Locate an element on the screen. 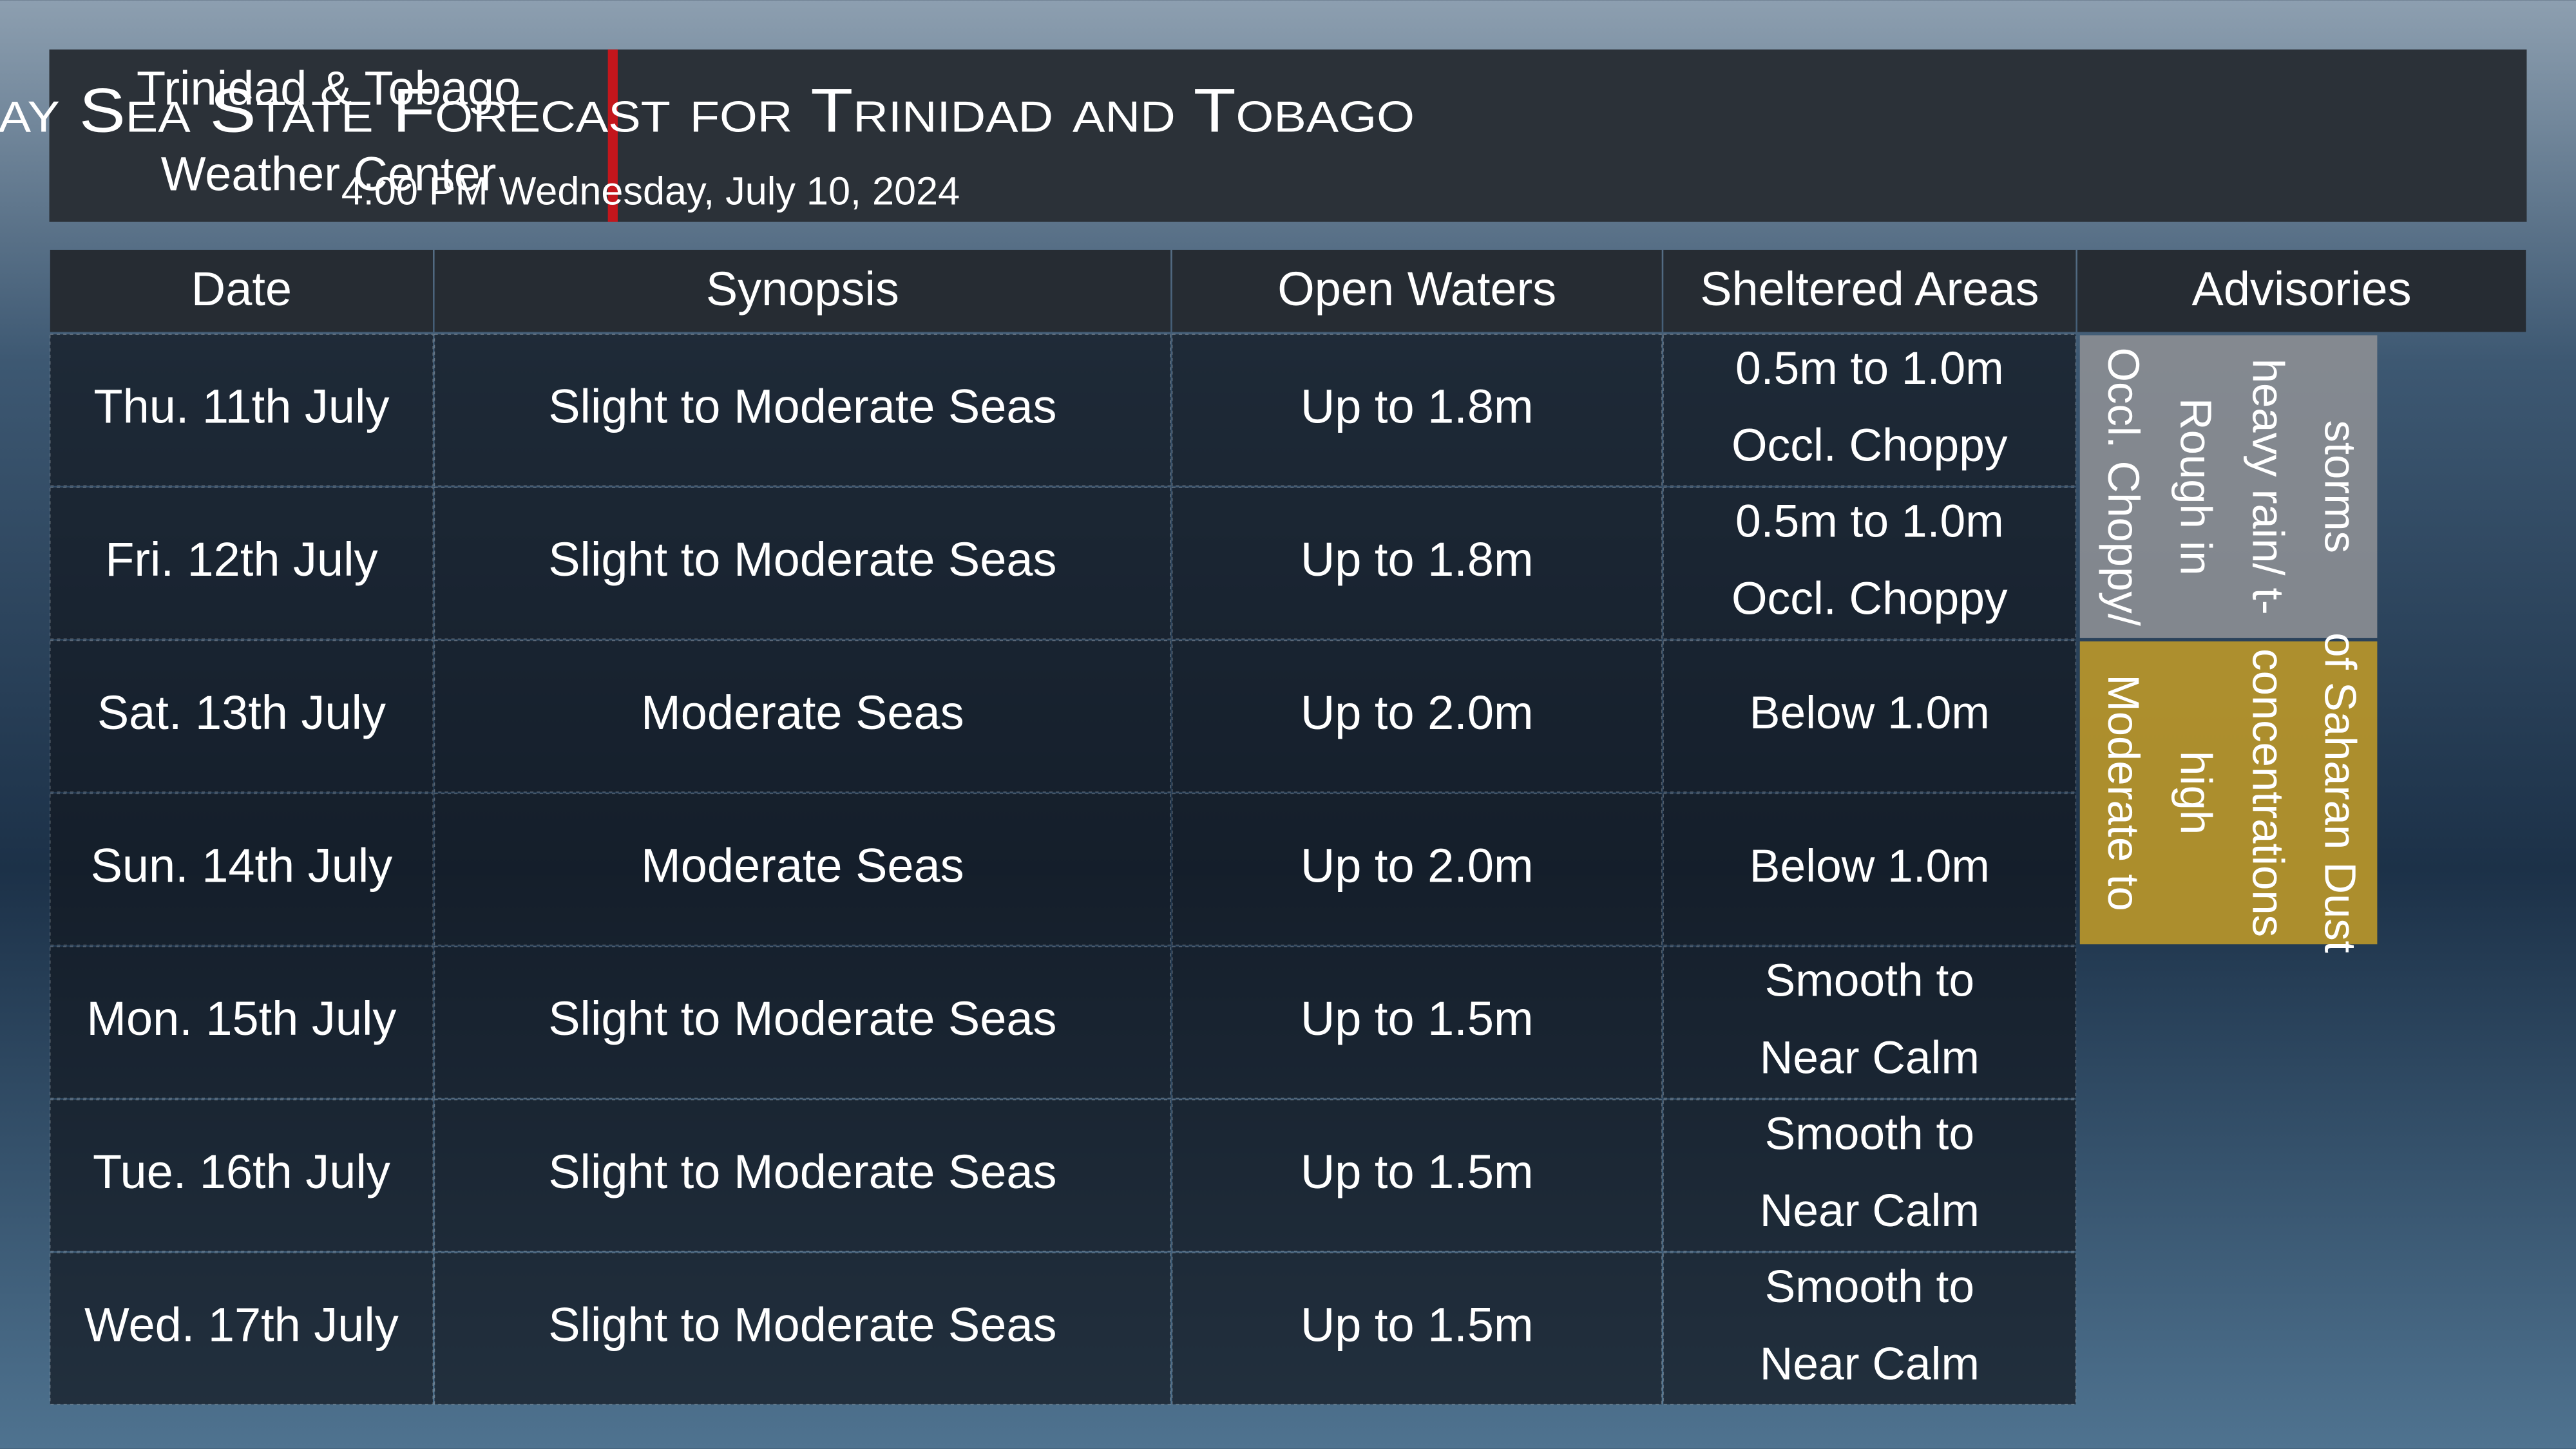  column-header: Sheltered Areas is located at coordinates (1869, 289).